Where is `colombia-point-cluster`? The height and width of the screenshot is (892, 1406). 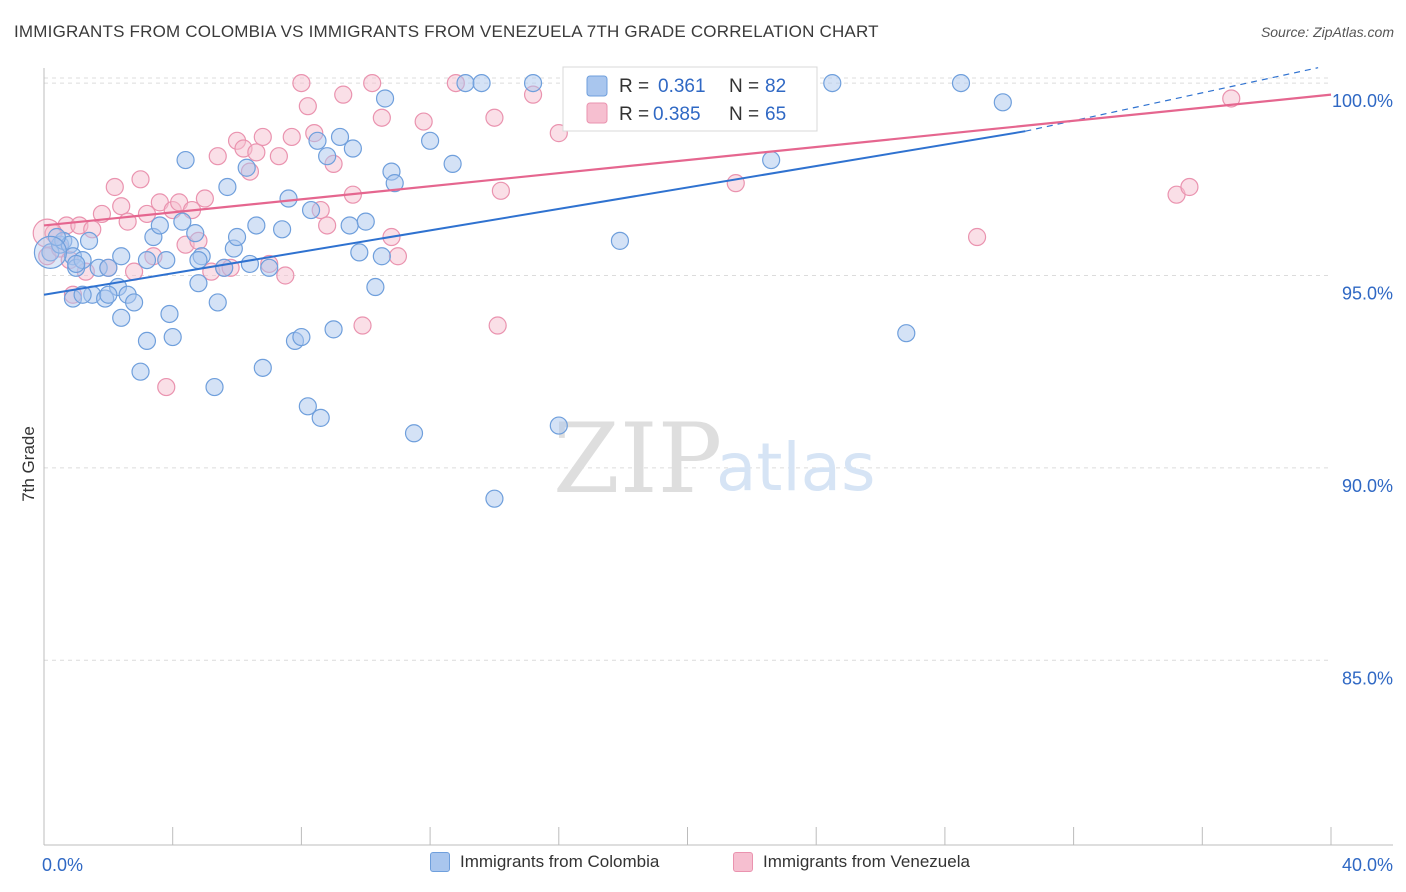 colombia-point-cluster is located at coordinates (50, 252).